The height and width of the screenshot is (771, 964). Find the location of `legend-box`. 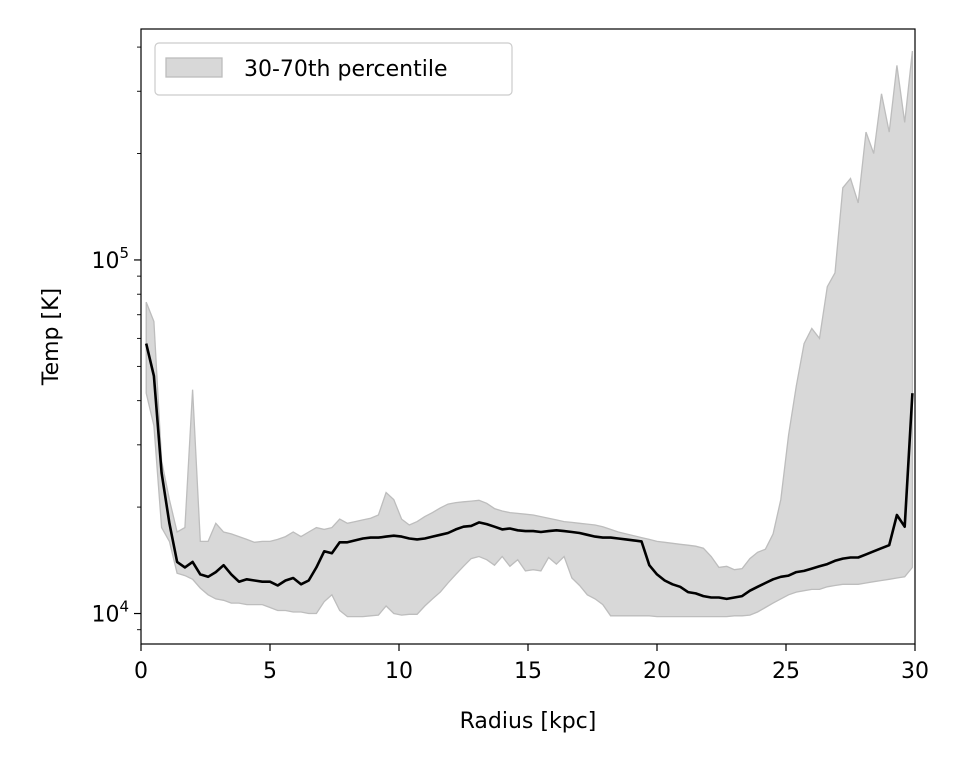

legend-box is located at coordinates (333, 69).